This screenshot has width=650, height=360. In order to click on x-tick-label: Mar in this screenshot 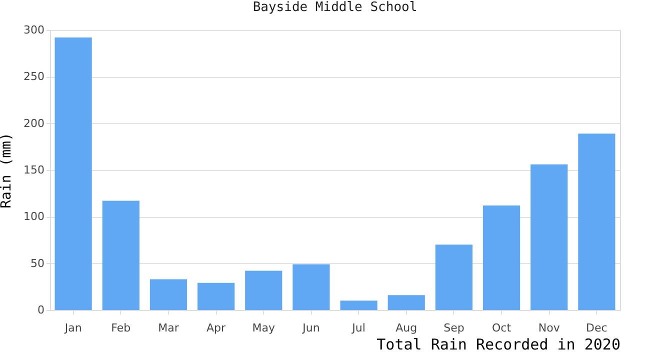, I will do `click(169, 328)`.